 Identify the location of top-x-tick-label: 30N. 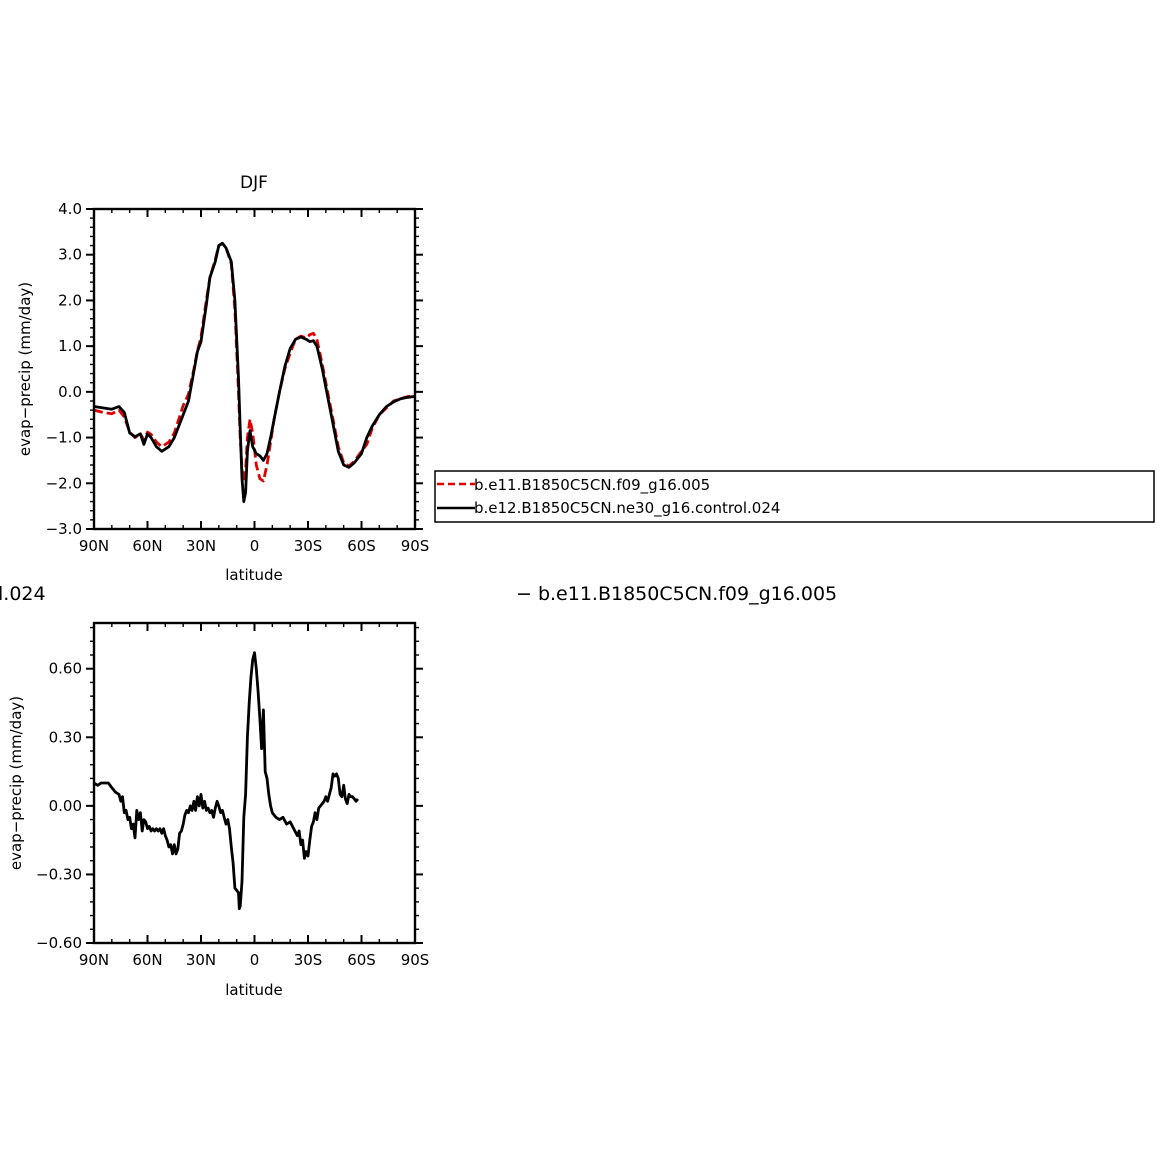
(201, 546).